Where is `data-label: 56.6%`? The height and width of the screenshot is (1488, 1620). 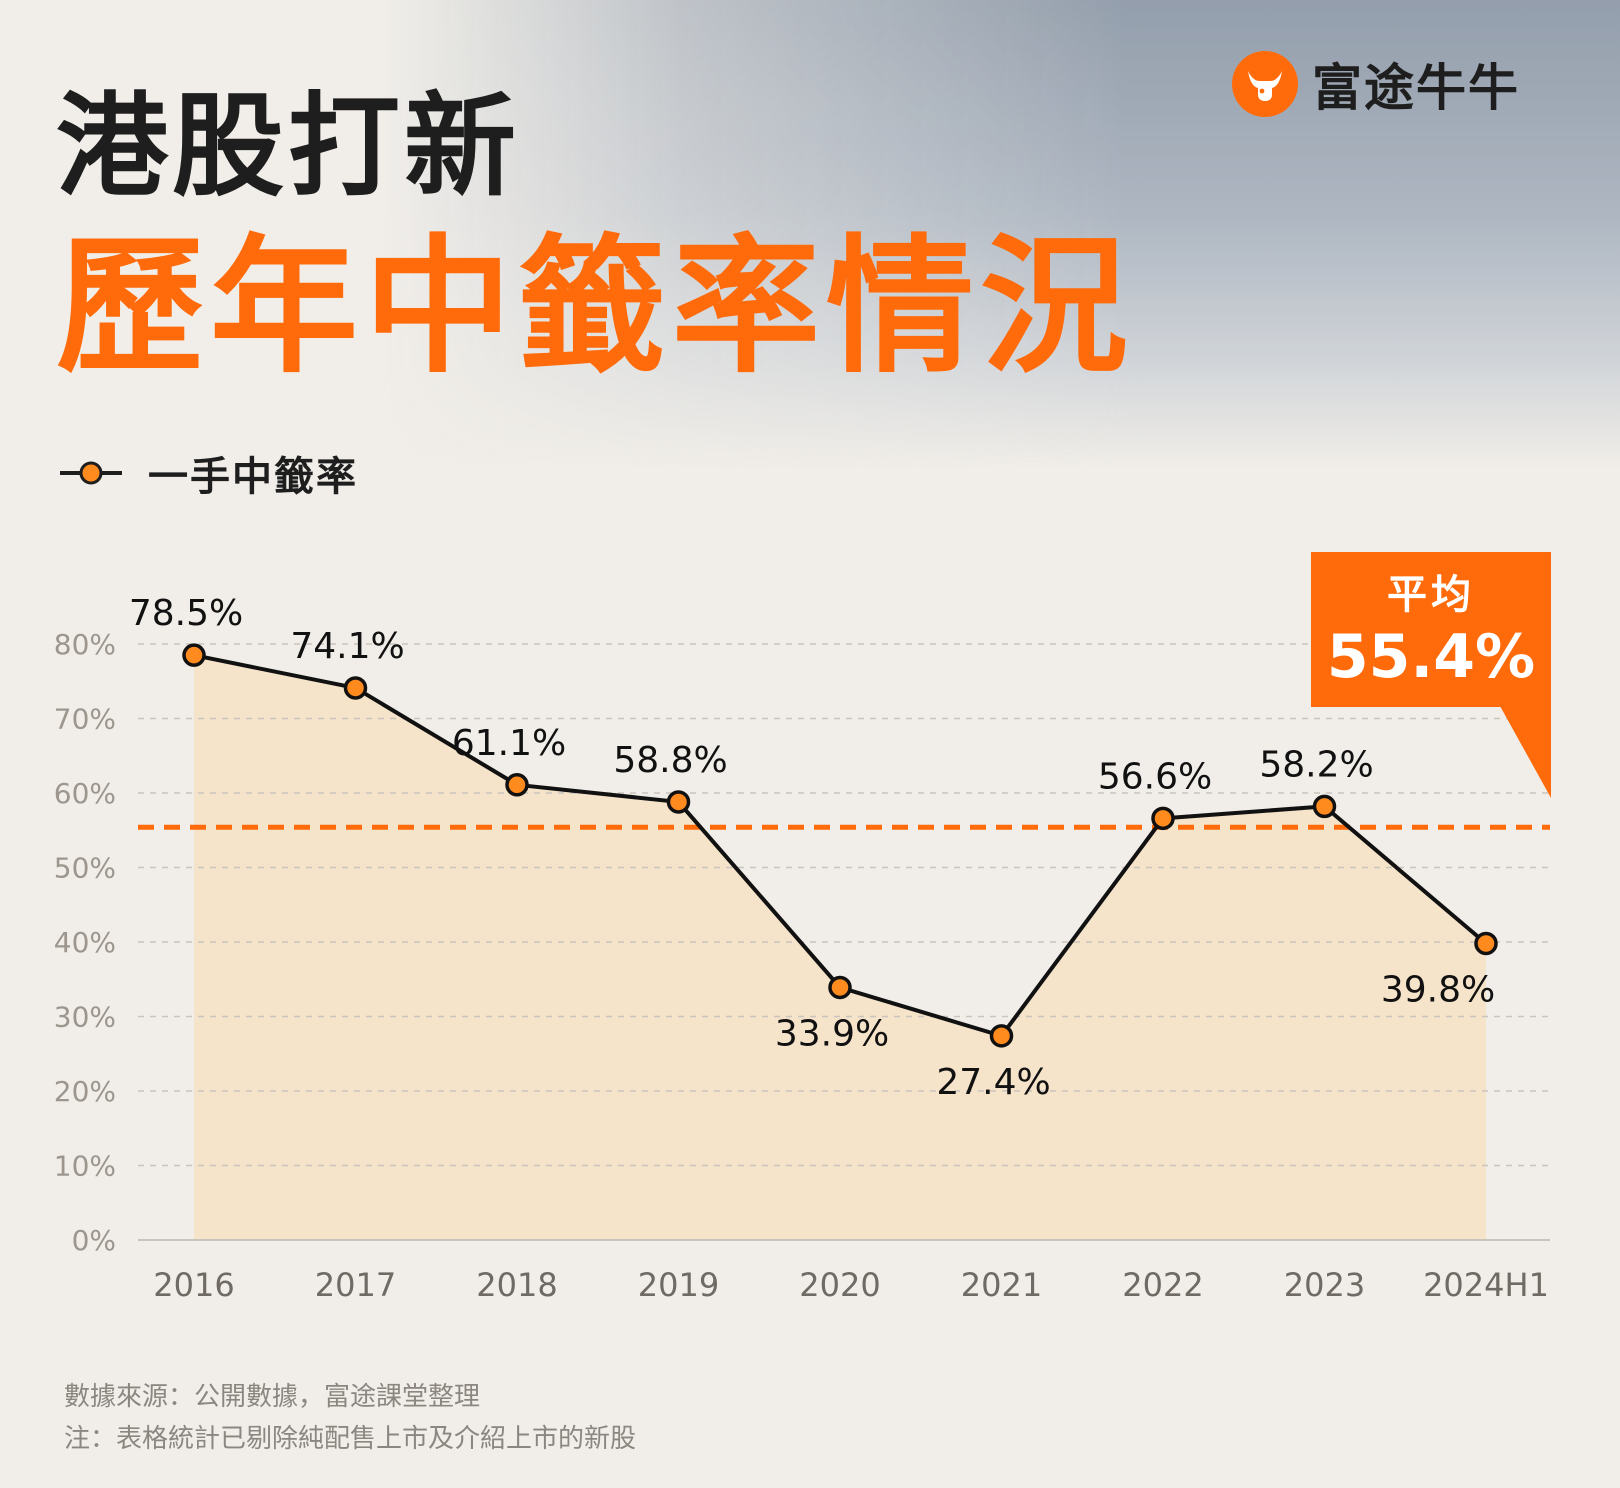 data-label: 56.6% is located at coordinates (1155, 776).